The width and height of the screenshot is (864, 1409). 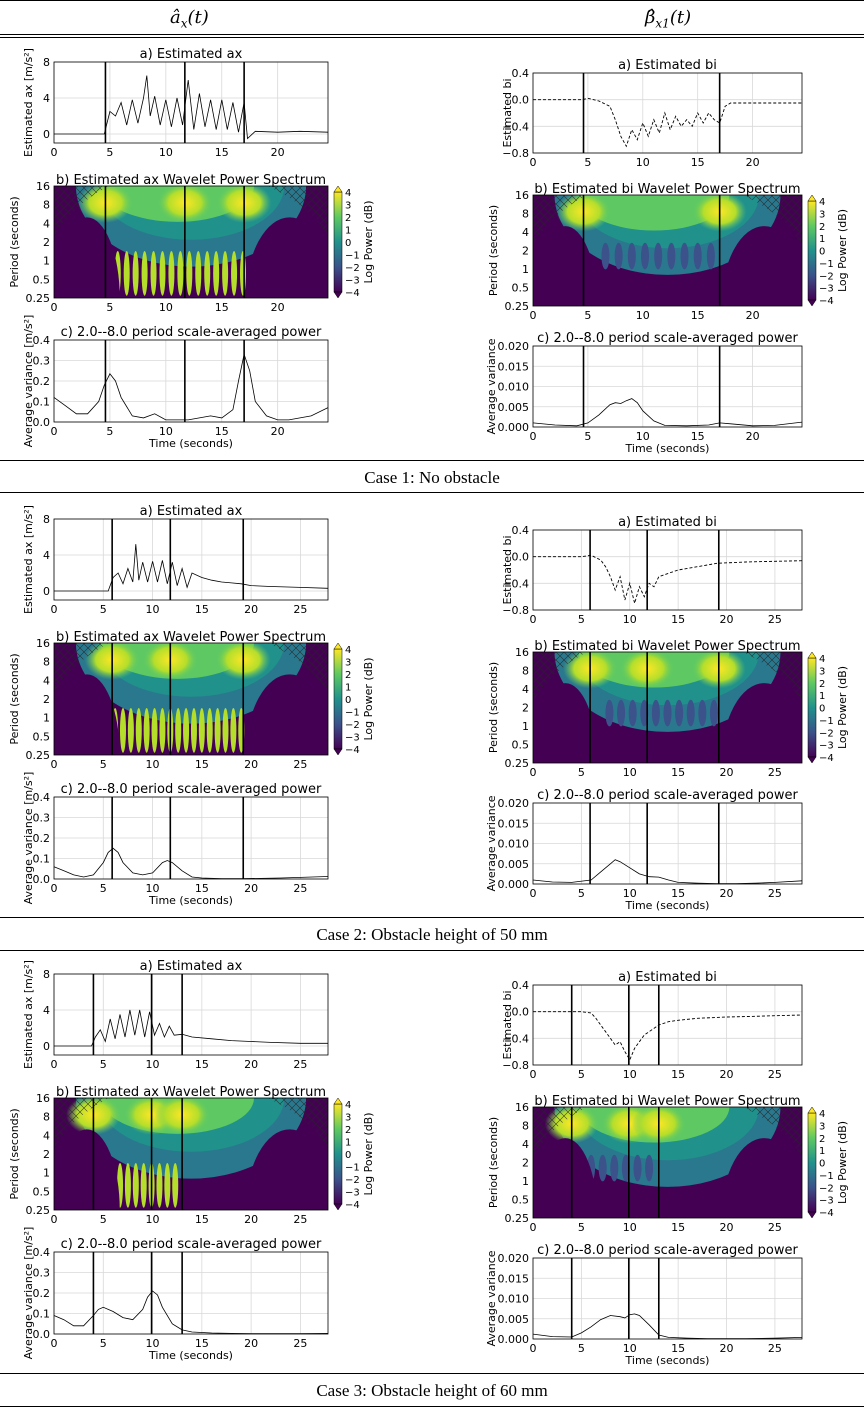 What do you see at coordinates (348, 1143) in the screenshot?
I see `case3-wps-ax-colorbar-tick: 1` at bounding box center [348, 1143].